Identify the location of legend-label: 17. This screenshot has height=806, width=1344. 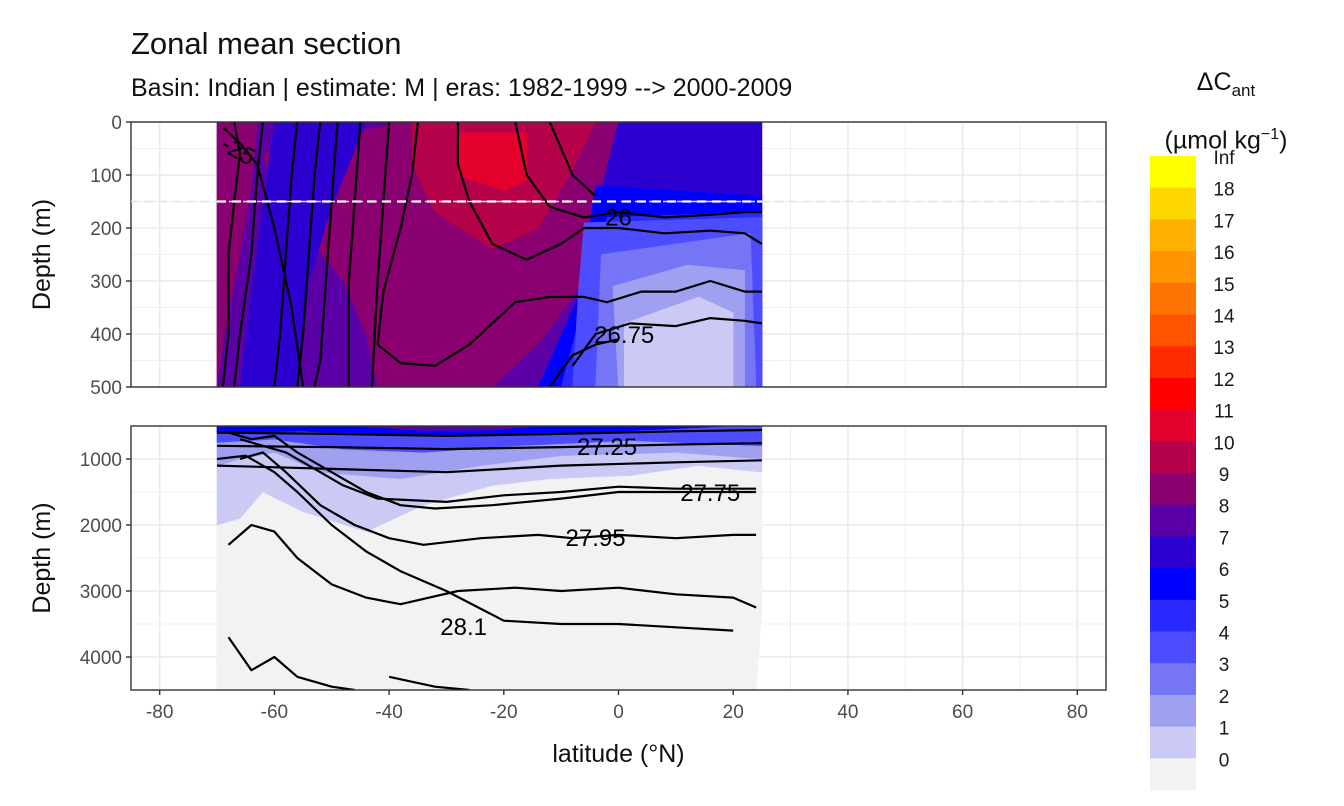
(1223, 221).